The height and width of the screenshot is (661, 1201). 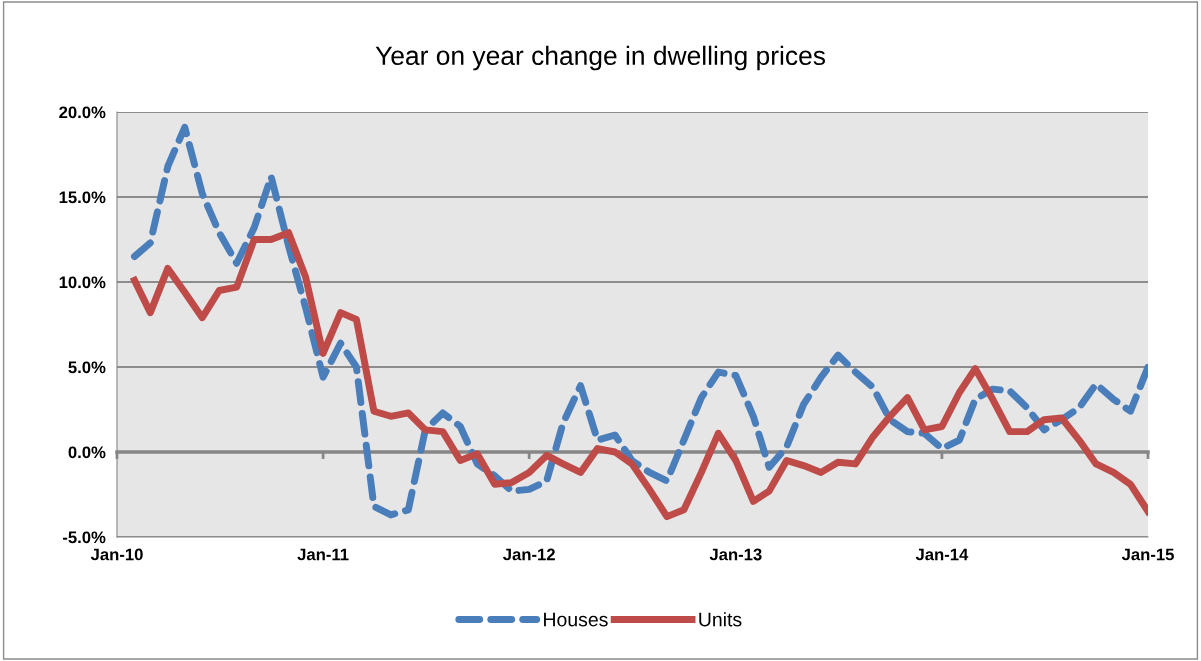 What do you see at coordinates (735, 554) in the screenshot?
I see `x-tick-label: Jan-13` at bounding box center [735, 554].